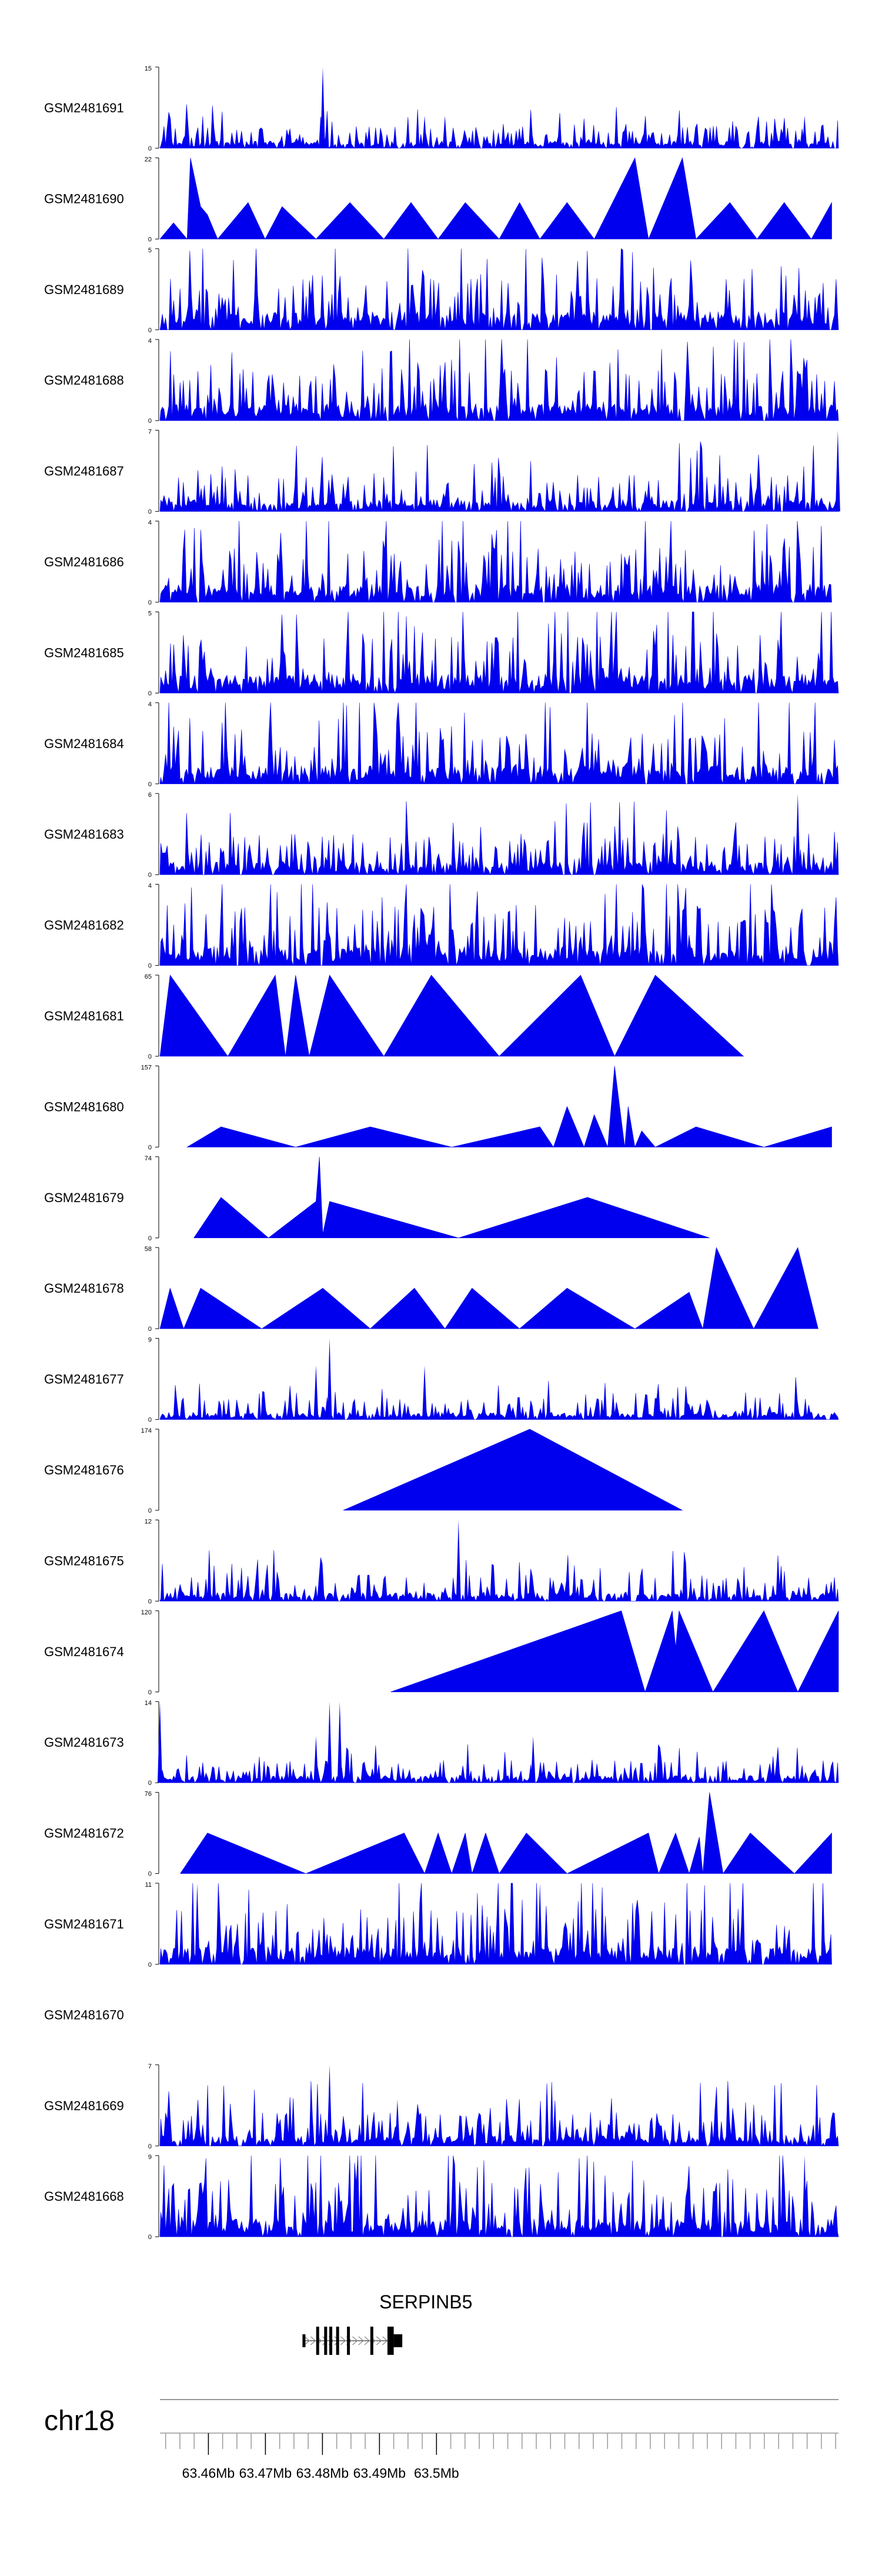 The image size is (882, 2576). I want to click on track-label: GSM2481691, so click(84, 108).